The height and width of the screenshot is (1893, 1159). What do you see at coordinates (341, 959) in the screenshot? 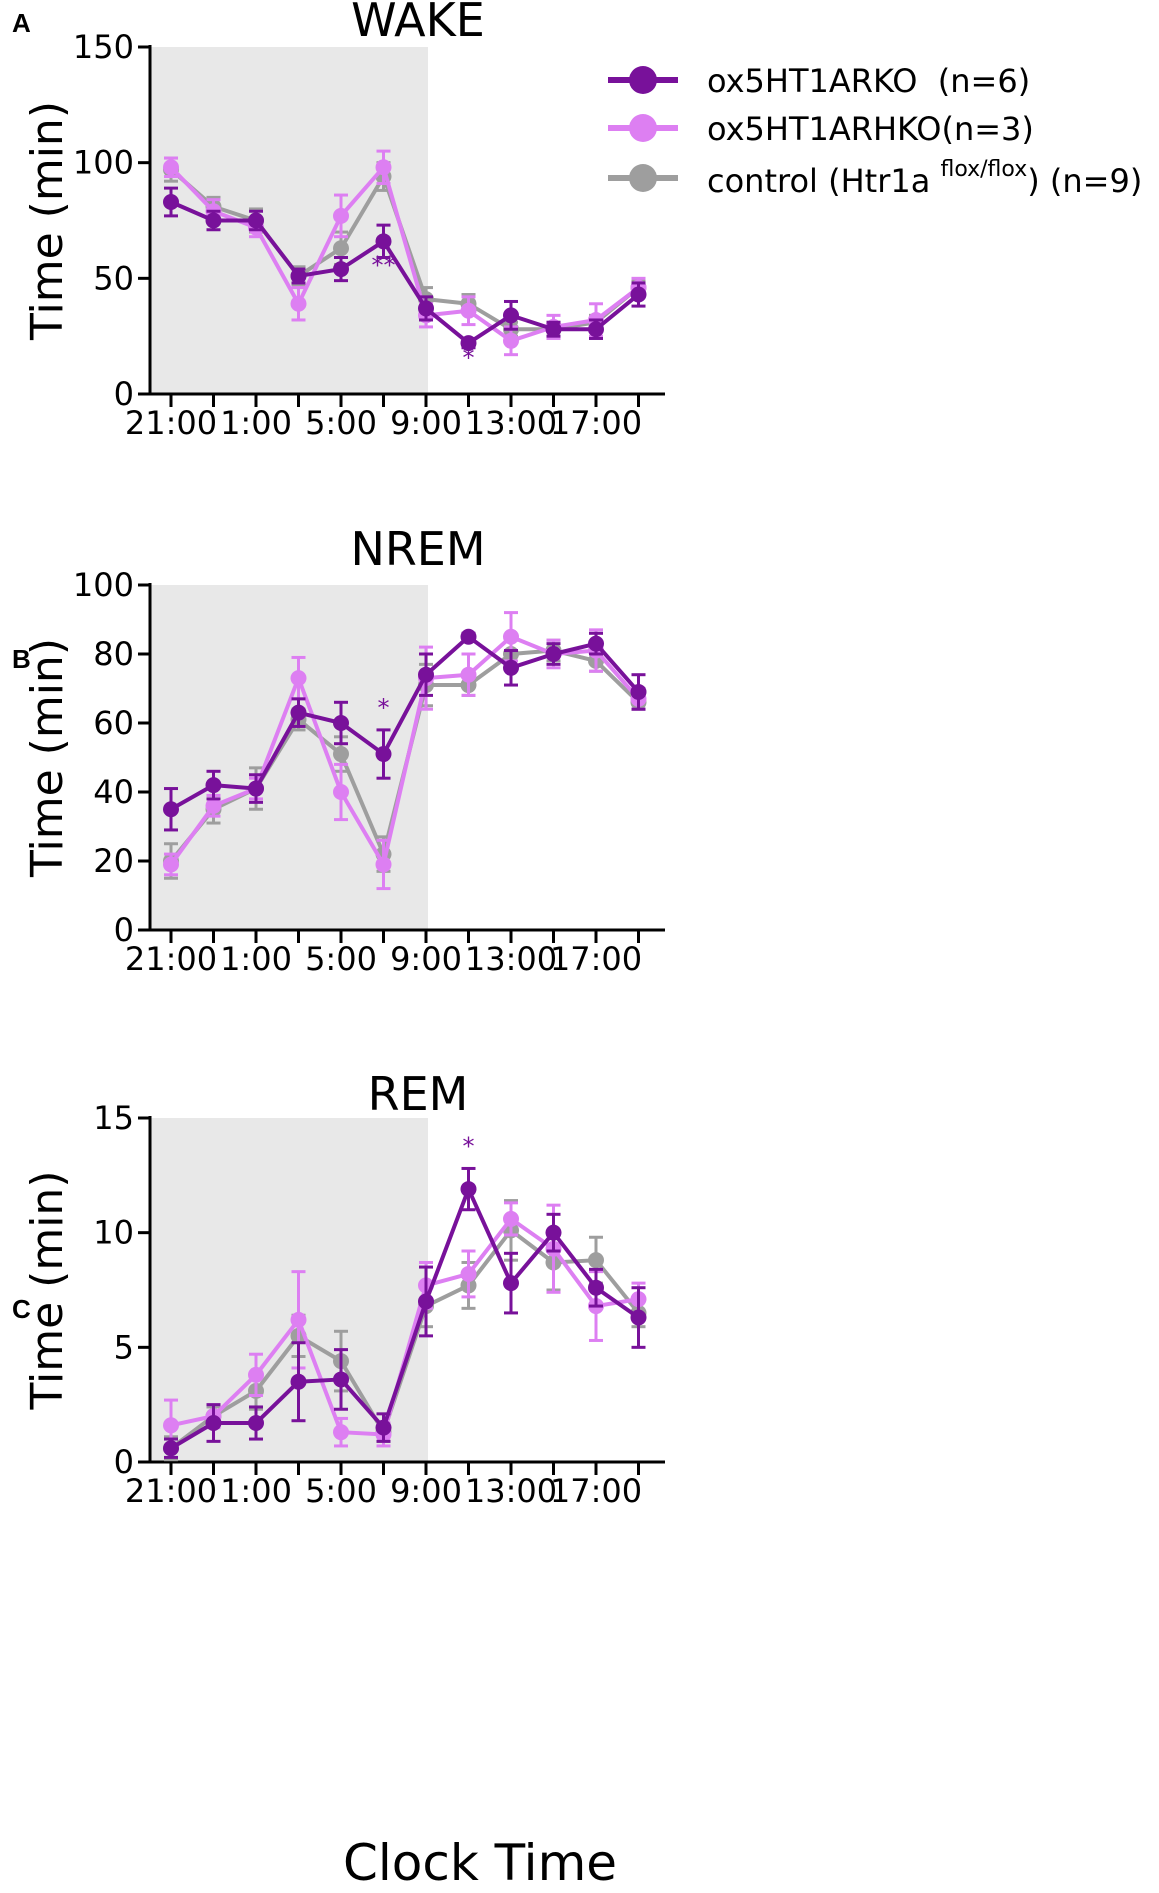
I see `nrem-x-tick-label: 5:00` at bounding box center [341, 959].